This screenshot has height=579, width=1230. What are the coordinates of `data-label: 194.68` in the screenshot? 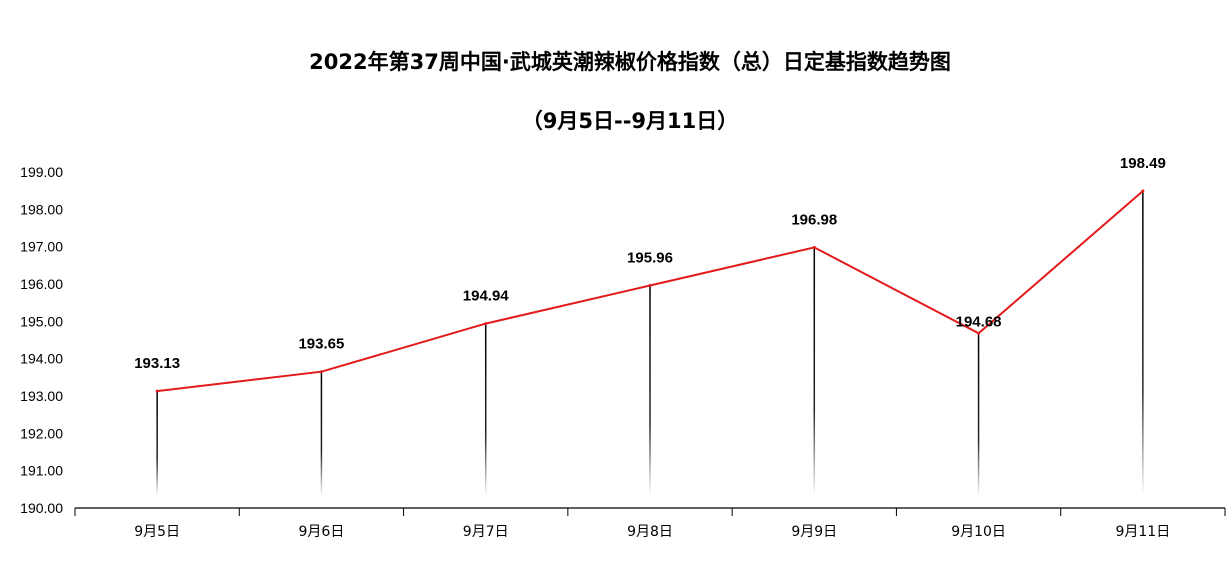 It's located at (979, 321).